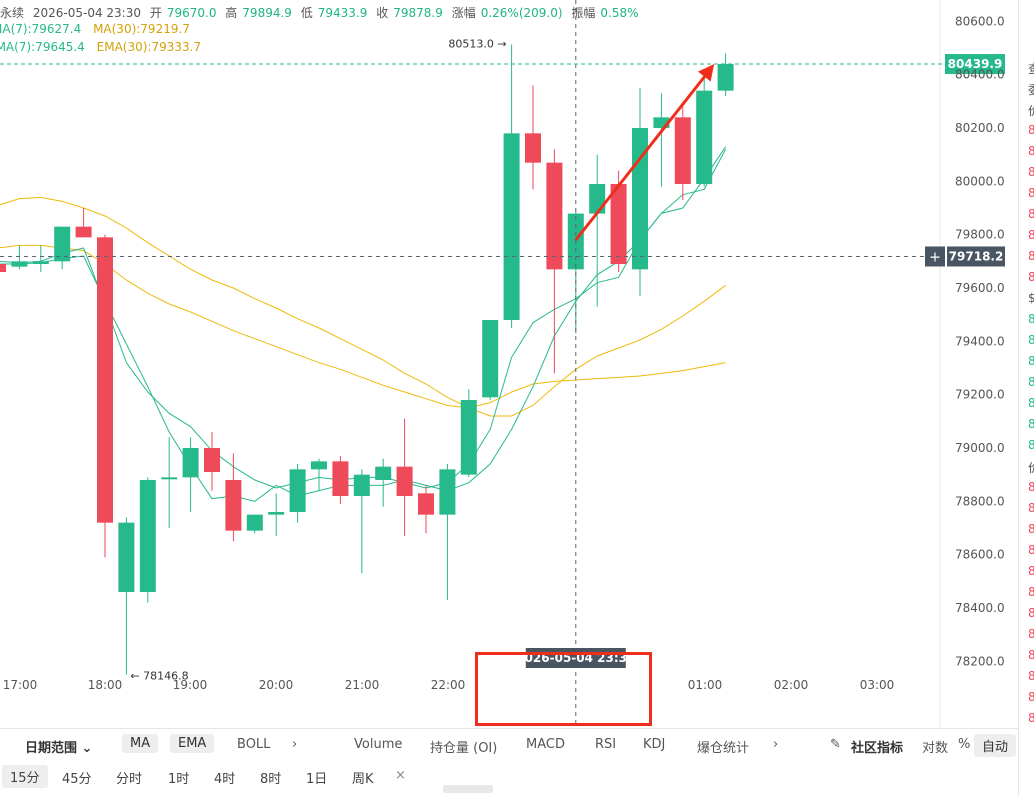 The image size is (1034, 796). Describe the element at coordinates (464, 748) in the screenshot. I see `oi-toggle: 持仓量 (OI)` at that location.